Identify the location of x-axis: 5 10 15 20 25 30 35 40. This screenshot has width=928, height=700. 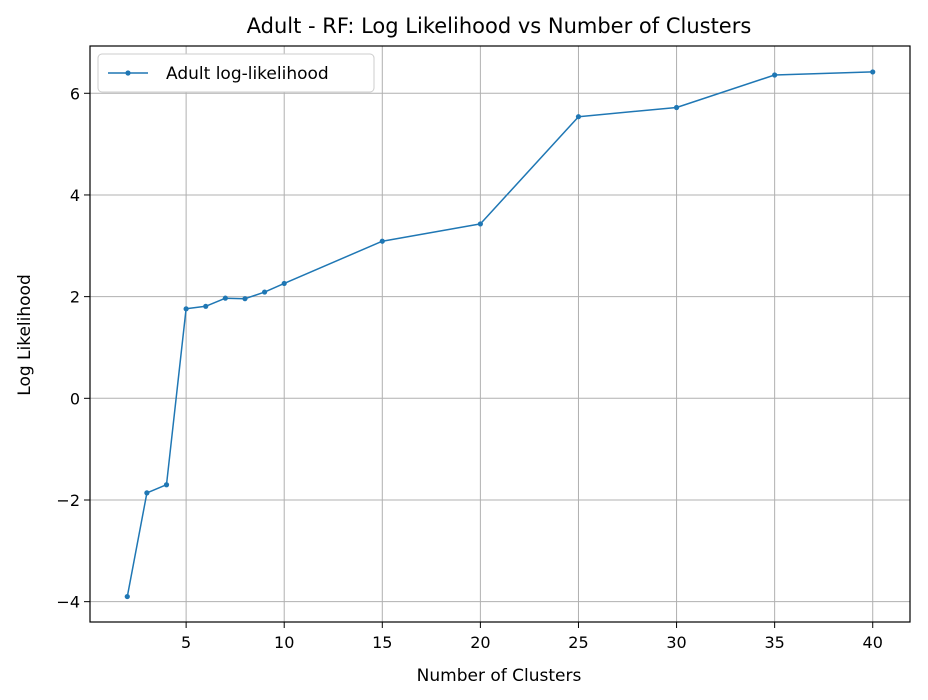
(532, 637).